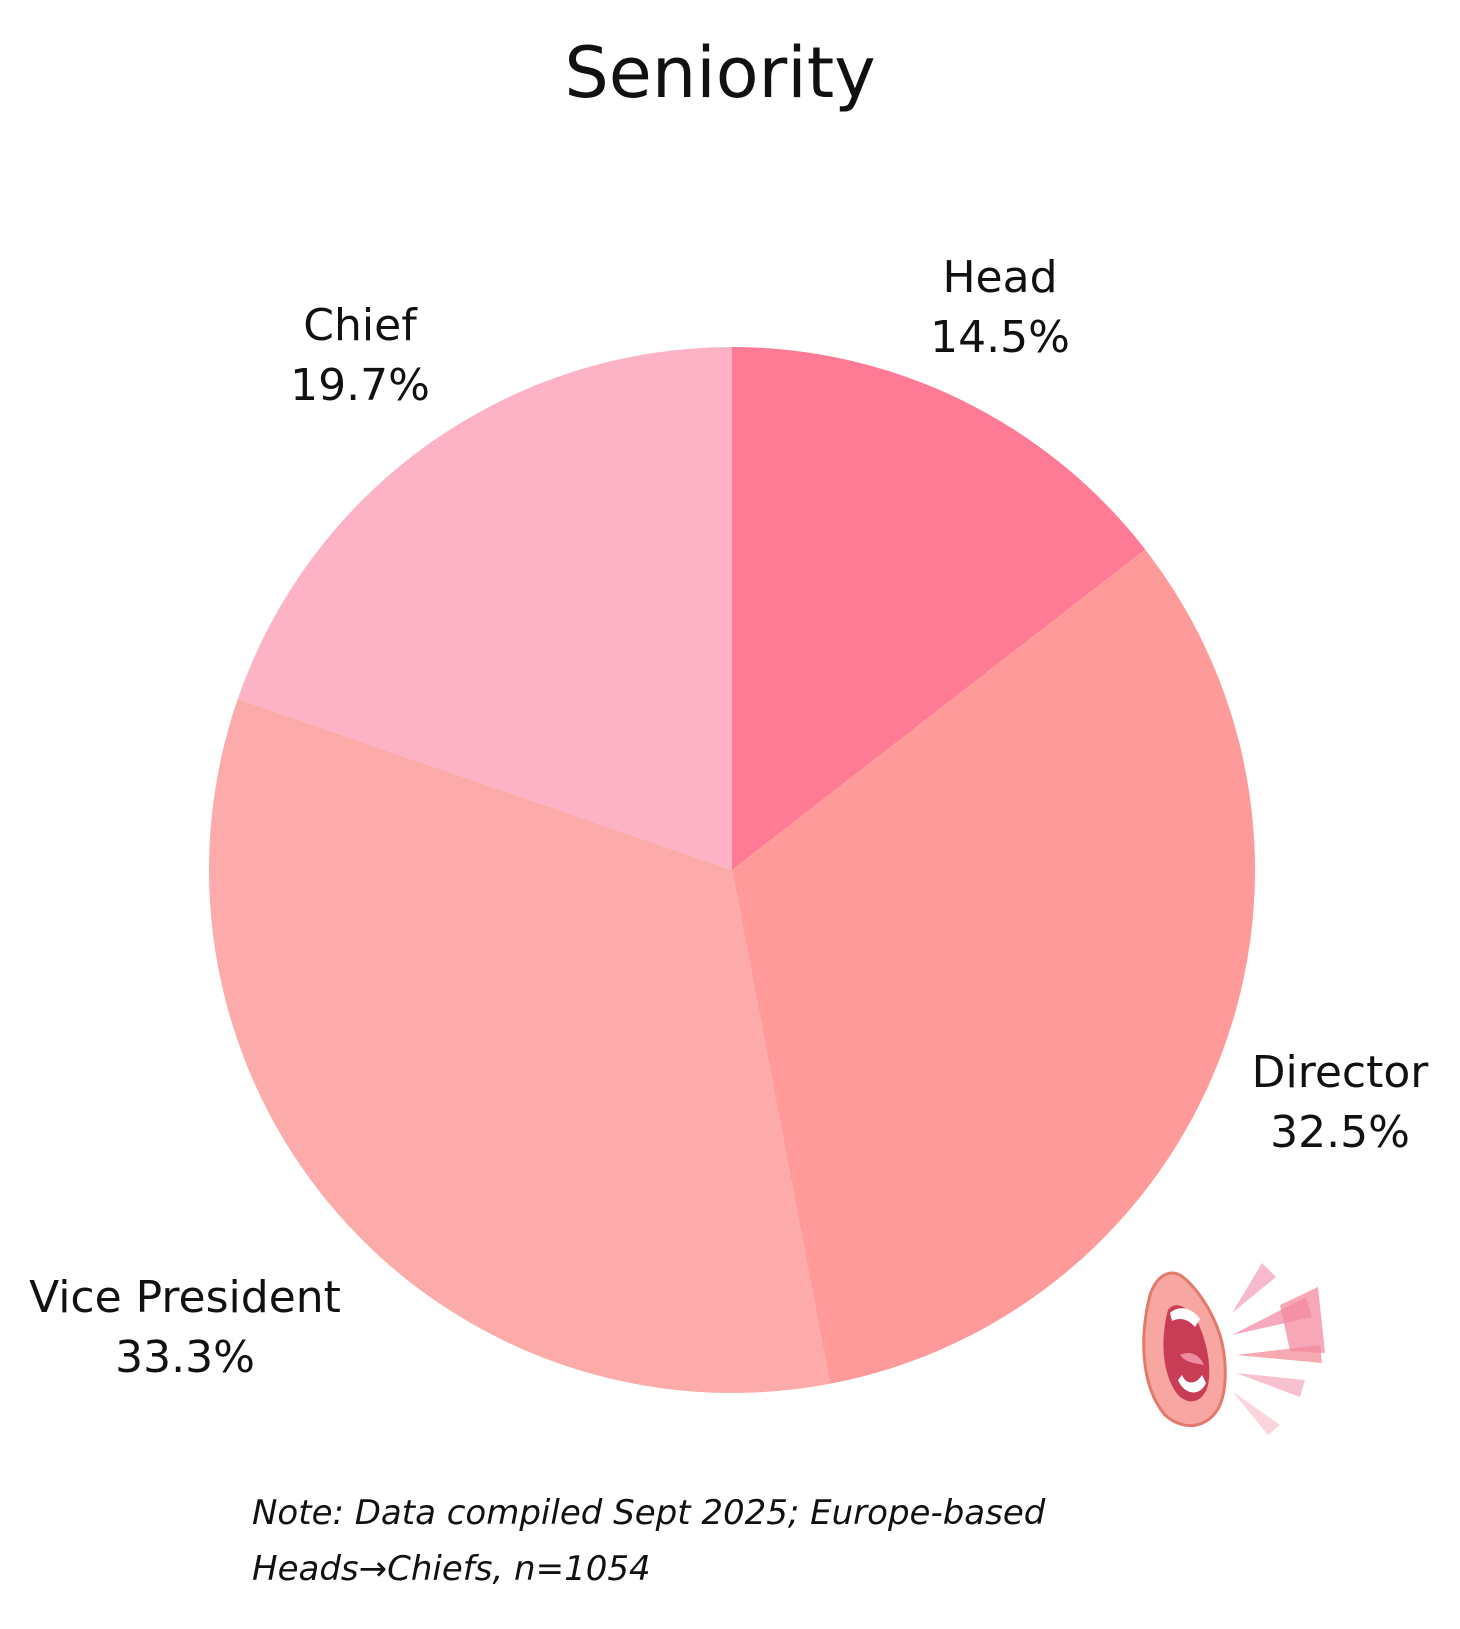 This screenshot has width=1460, height=1629. Describe the element at coordinates (1340, 1132) in the screenshot. I see `label-director-value: 32.5%` at that location.